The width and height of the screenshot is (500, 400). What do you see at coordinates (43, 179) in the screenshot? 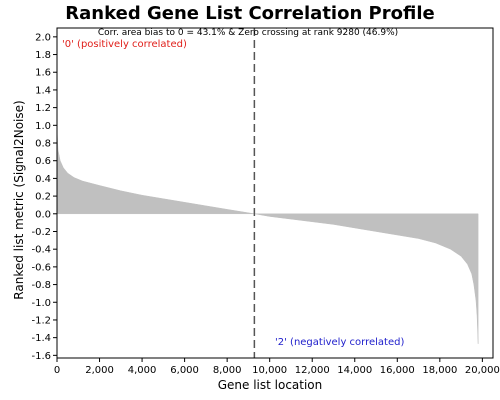
I see `y-tick-label: 0.4` at bounding box center [43, 179].